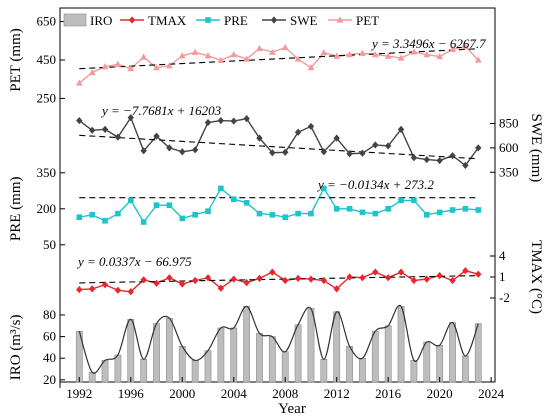  Describe the element at coordinates (16, 348) in the screenshot. I see `axis-title-iro: IRO (m³/s)` at that location.